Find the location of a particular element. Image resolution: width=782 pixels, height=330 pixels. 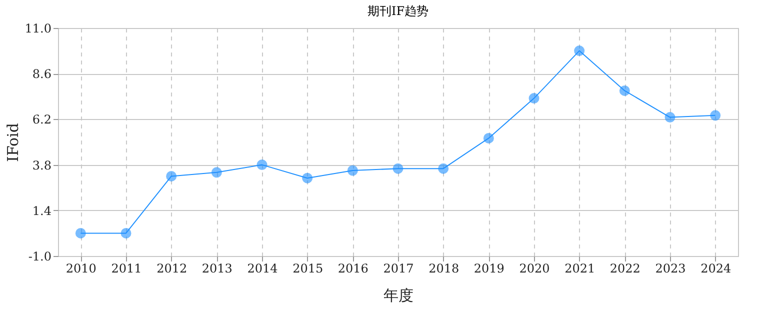

x-tick-label: 2021 is located at coordinates (580, 269).